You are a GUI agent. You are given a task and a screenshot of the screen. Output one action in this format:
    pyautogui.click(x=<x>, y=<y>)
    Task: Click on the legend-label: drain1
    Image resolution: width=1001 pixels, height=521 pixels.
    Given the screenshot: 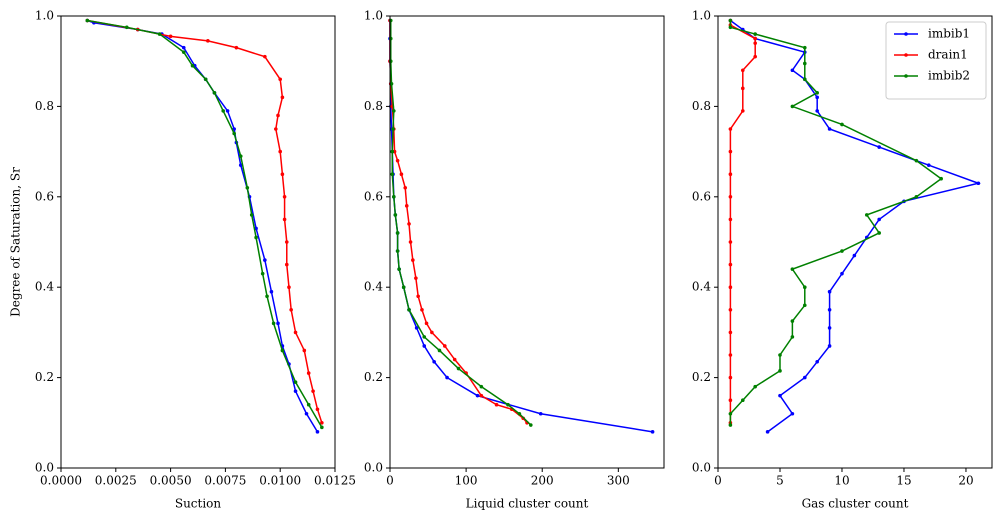 What is the action you would take?
    pyautogui.click(x=948, y=55)
    